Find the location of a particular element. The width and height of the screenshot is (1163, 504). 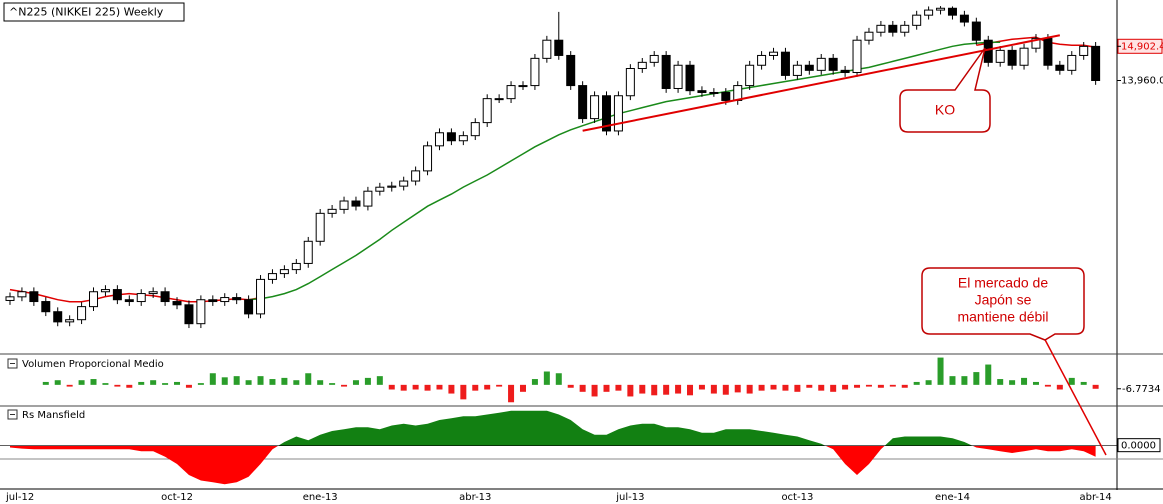

x-tick-label: jul-12 is located at coordinates (19, 497).